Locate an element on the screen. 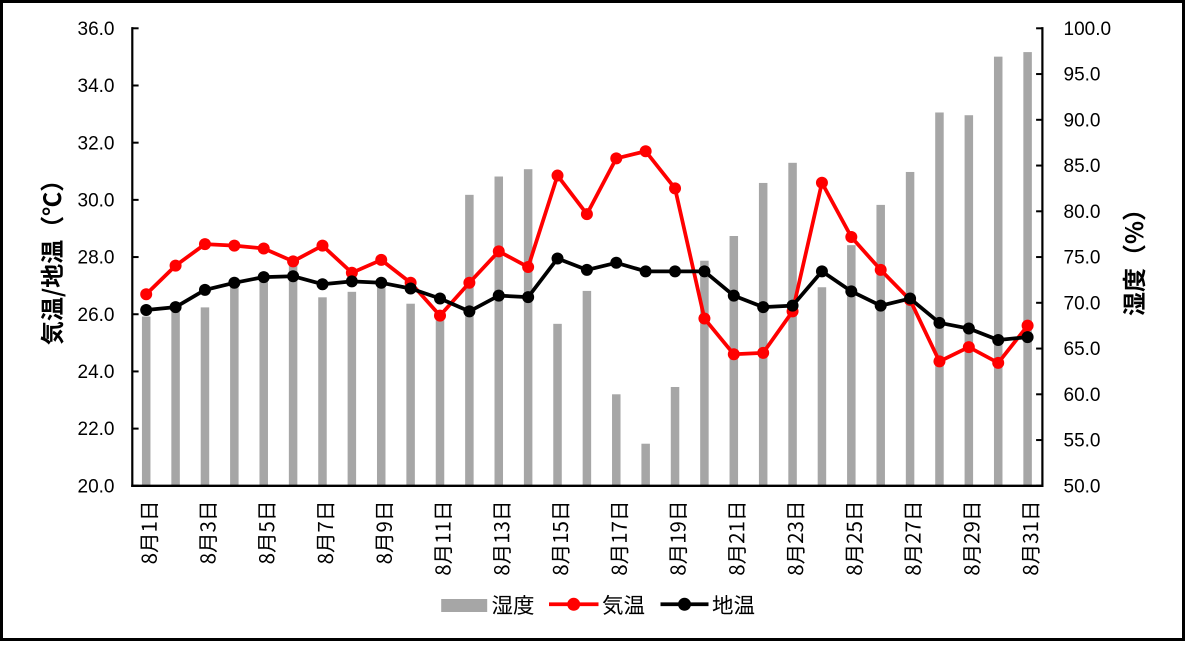  svg-text: 90.0 is located at coordinates (1082, 120).